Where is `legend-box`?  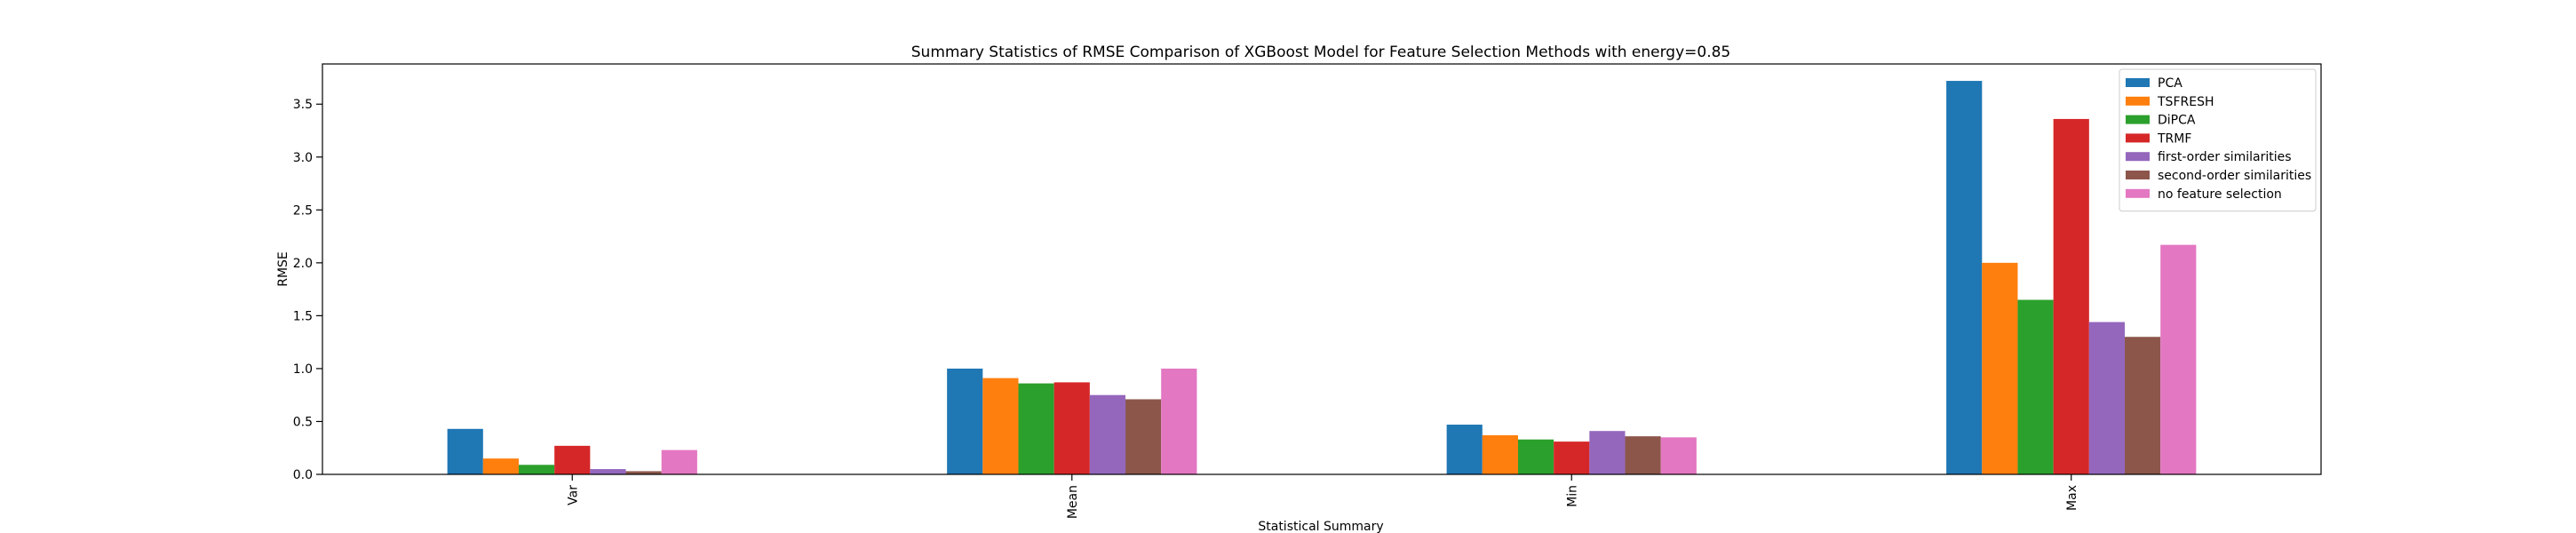
legend-box is located at coordinates (2218, 140).